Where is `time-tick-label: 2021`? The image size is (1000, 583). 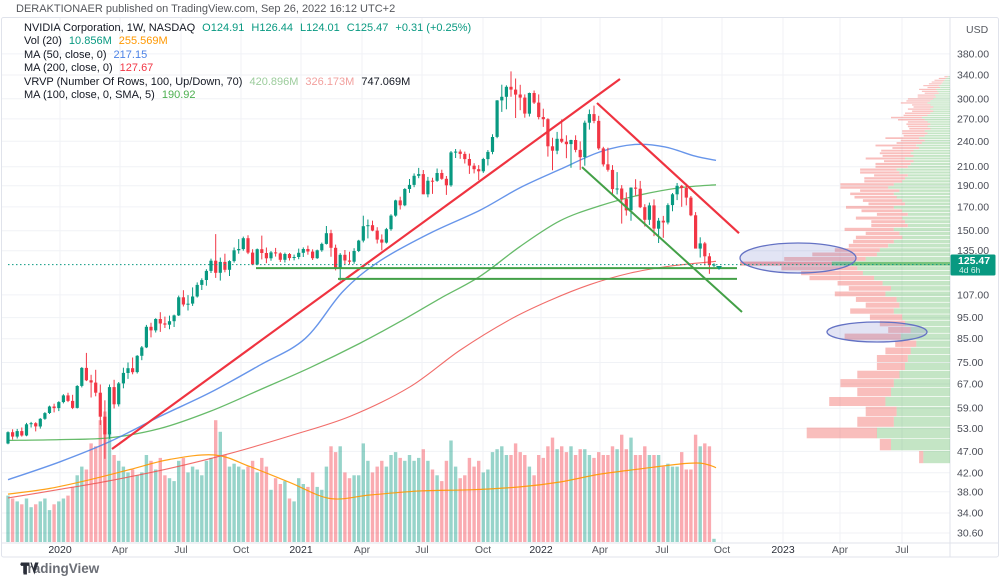
time-tick-label: 2021 is located at coordinates (301, 550).